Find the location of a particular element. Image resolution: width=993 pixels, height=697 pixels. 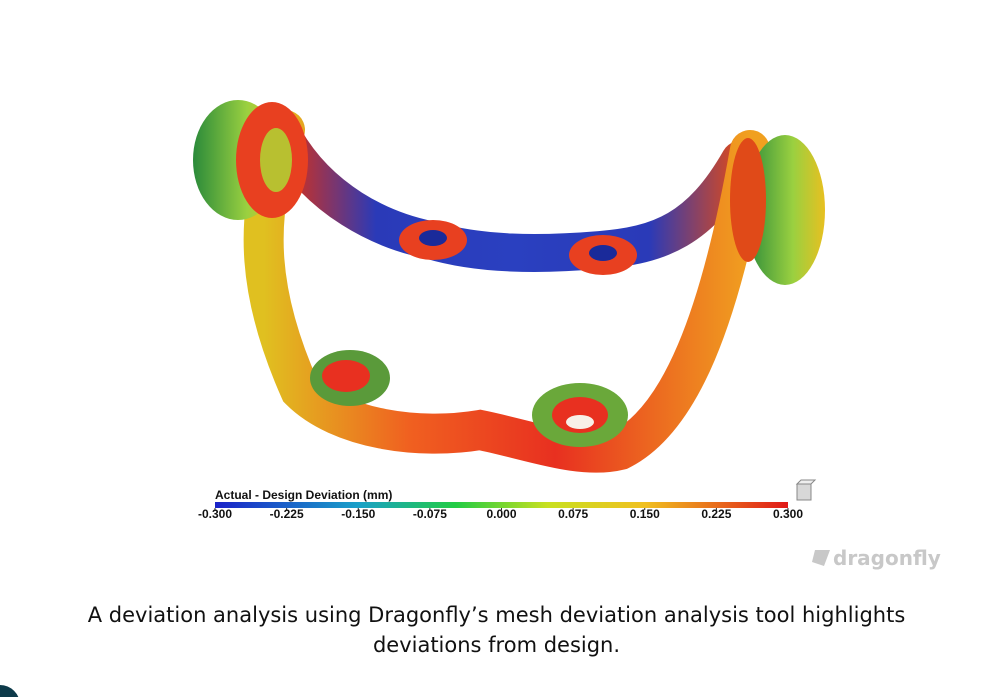

tick-label: -0.225 is located at coordinates (287, 514).